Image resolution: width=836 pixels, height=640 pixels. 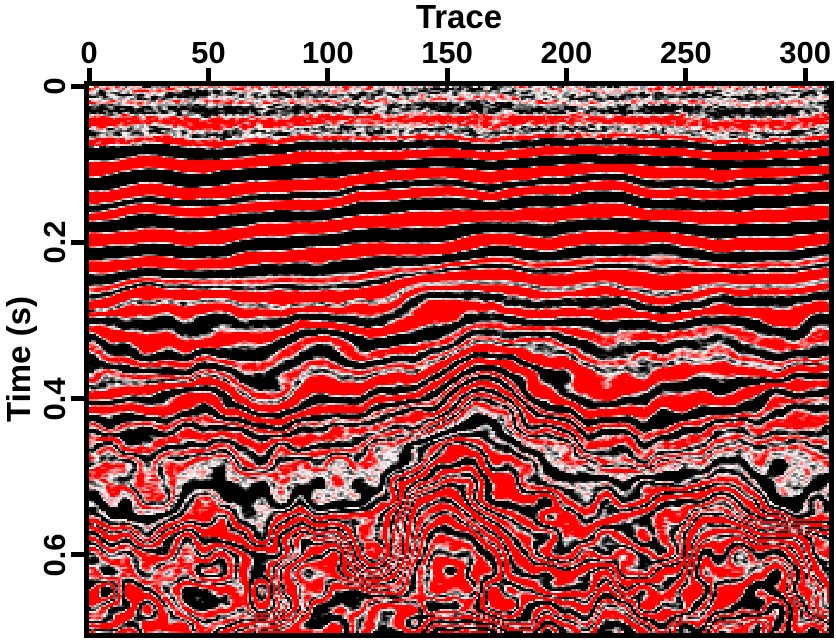 What do you see at coordinates (459, 17) in the screenshot?
I see `x-axis-title: Trace` at bounding box center [459, 17].